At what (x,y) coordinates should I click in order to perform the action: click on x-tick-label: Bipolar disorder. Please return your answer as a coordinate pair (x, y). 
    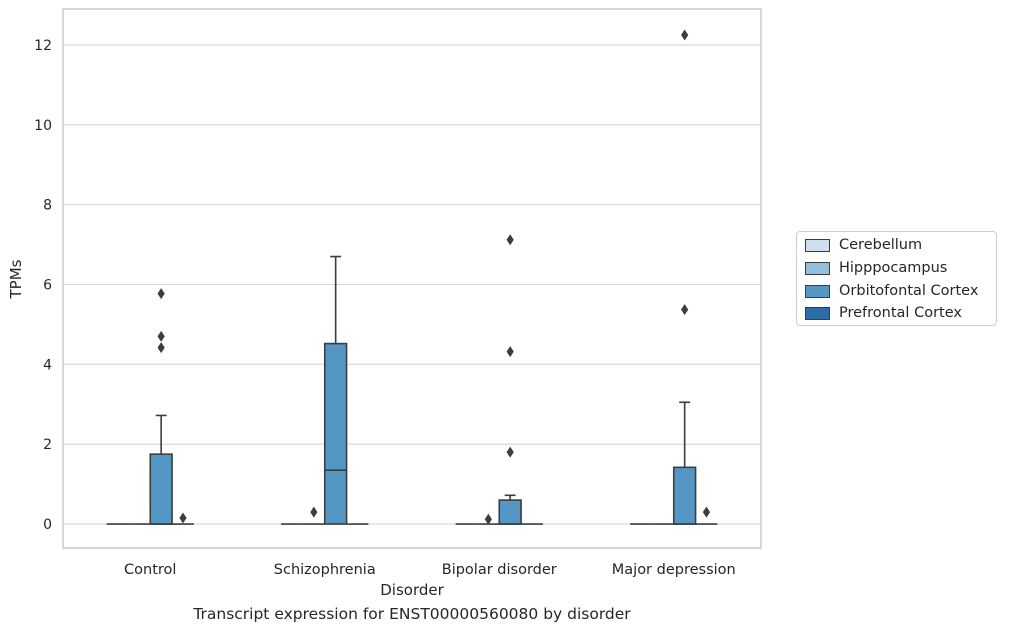
    Looking at the image, I should click on (499, 570).